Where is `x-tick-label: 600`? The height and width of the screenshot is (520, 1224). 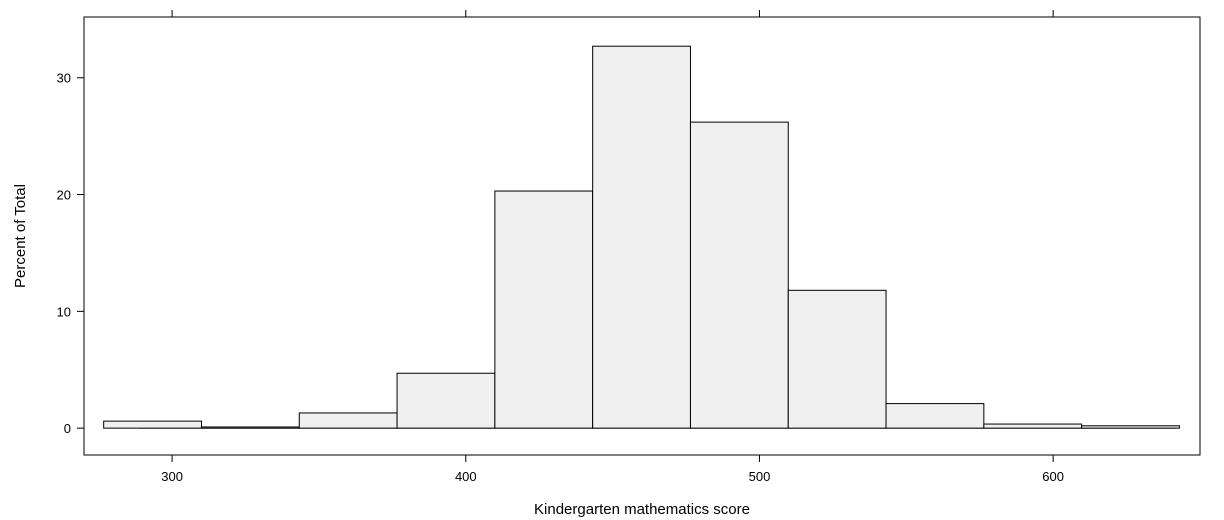
x-tick-label: 600 is located at coordinates (1053, 476).